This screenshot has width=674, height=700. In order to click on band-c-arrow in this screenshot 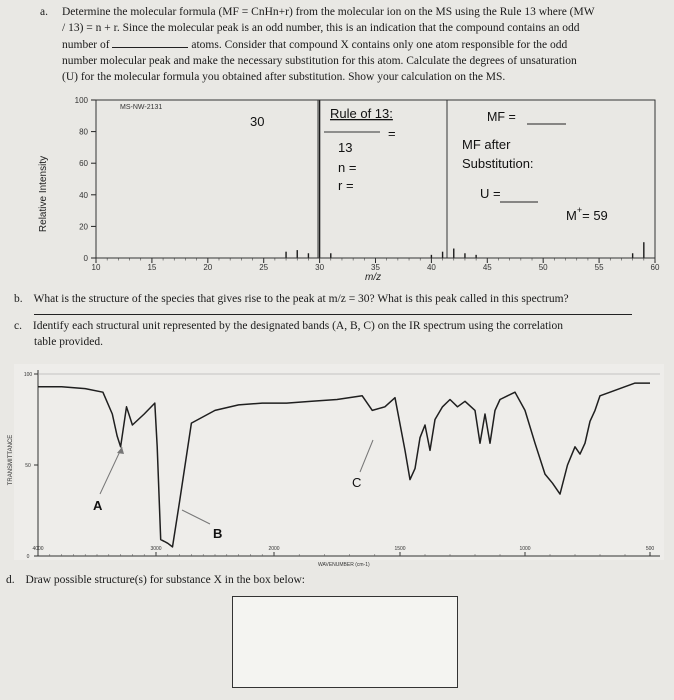, I will do `click(366, 456)`.